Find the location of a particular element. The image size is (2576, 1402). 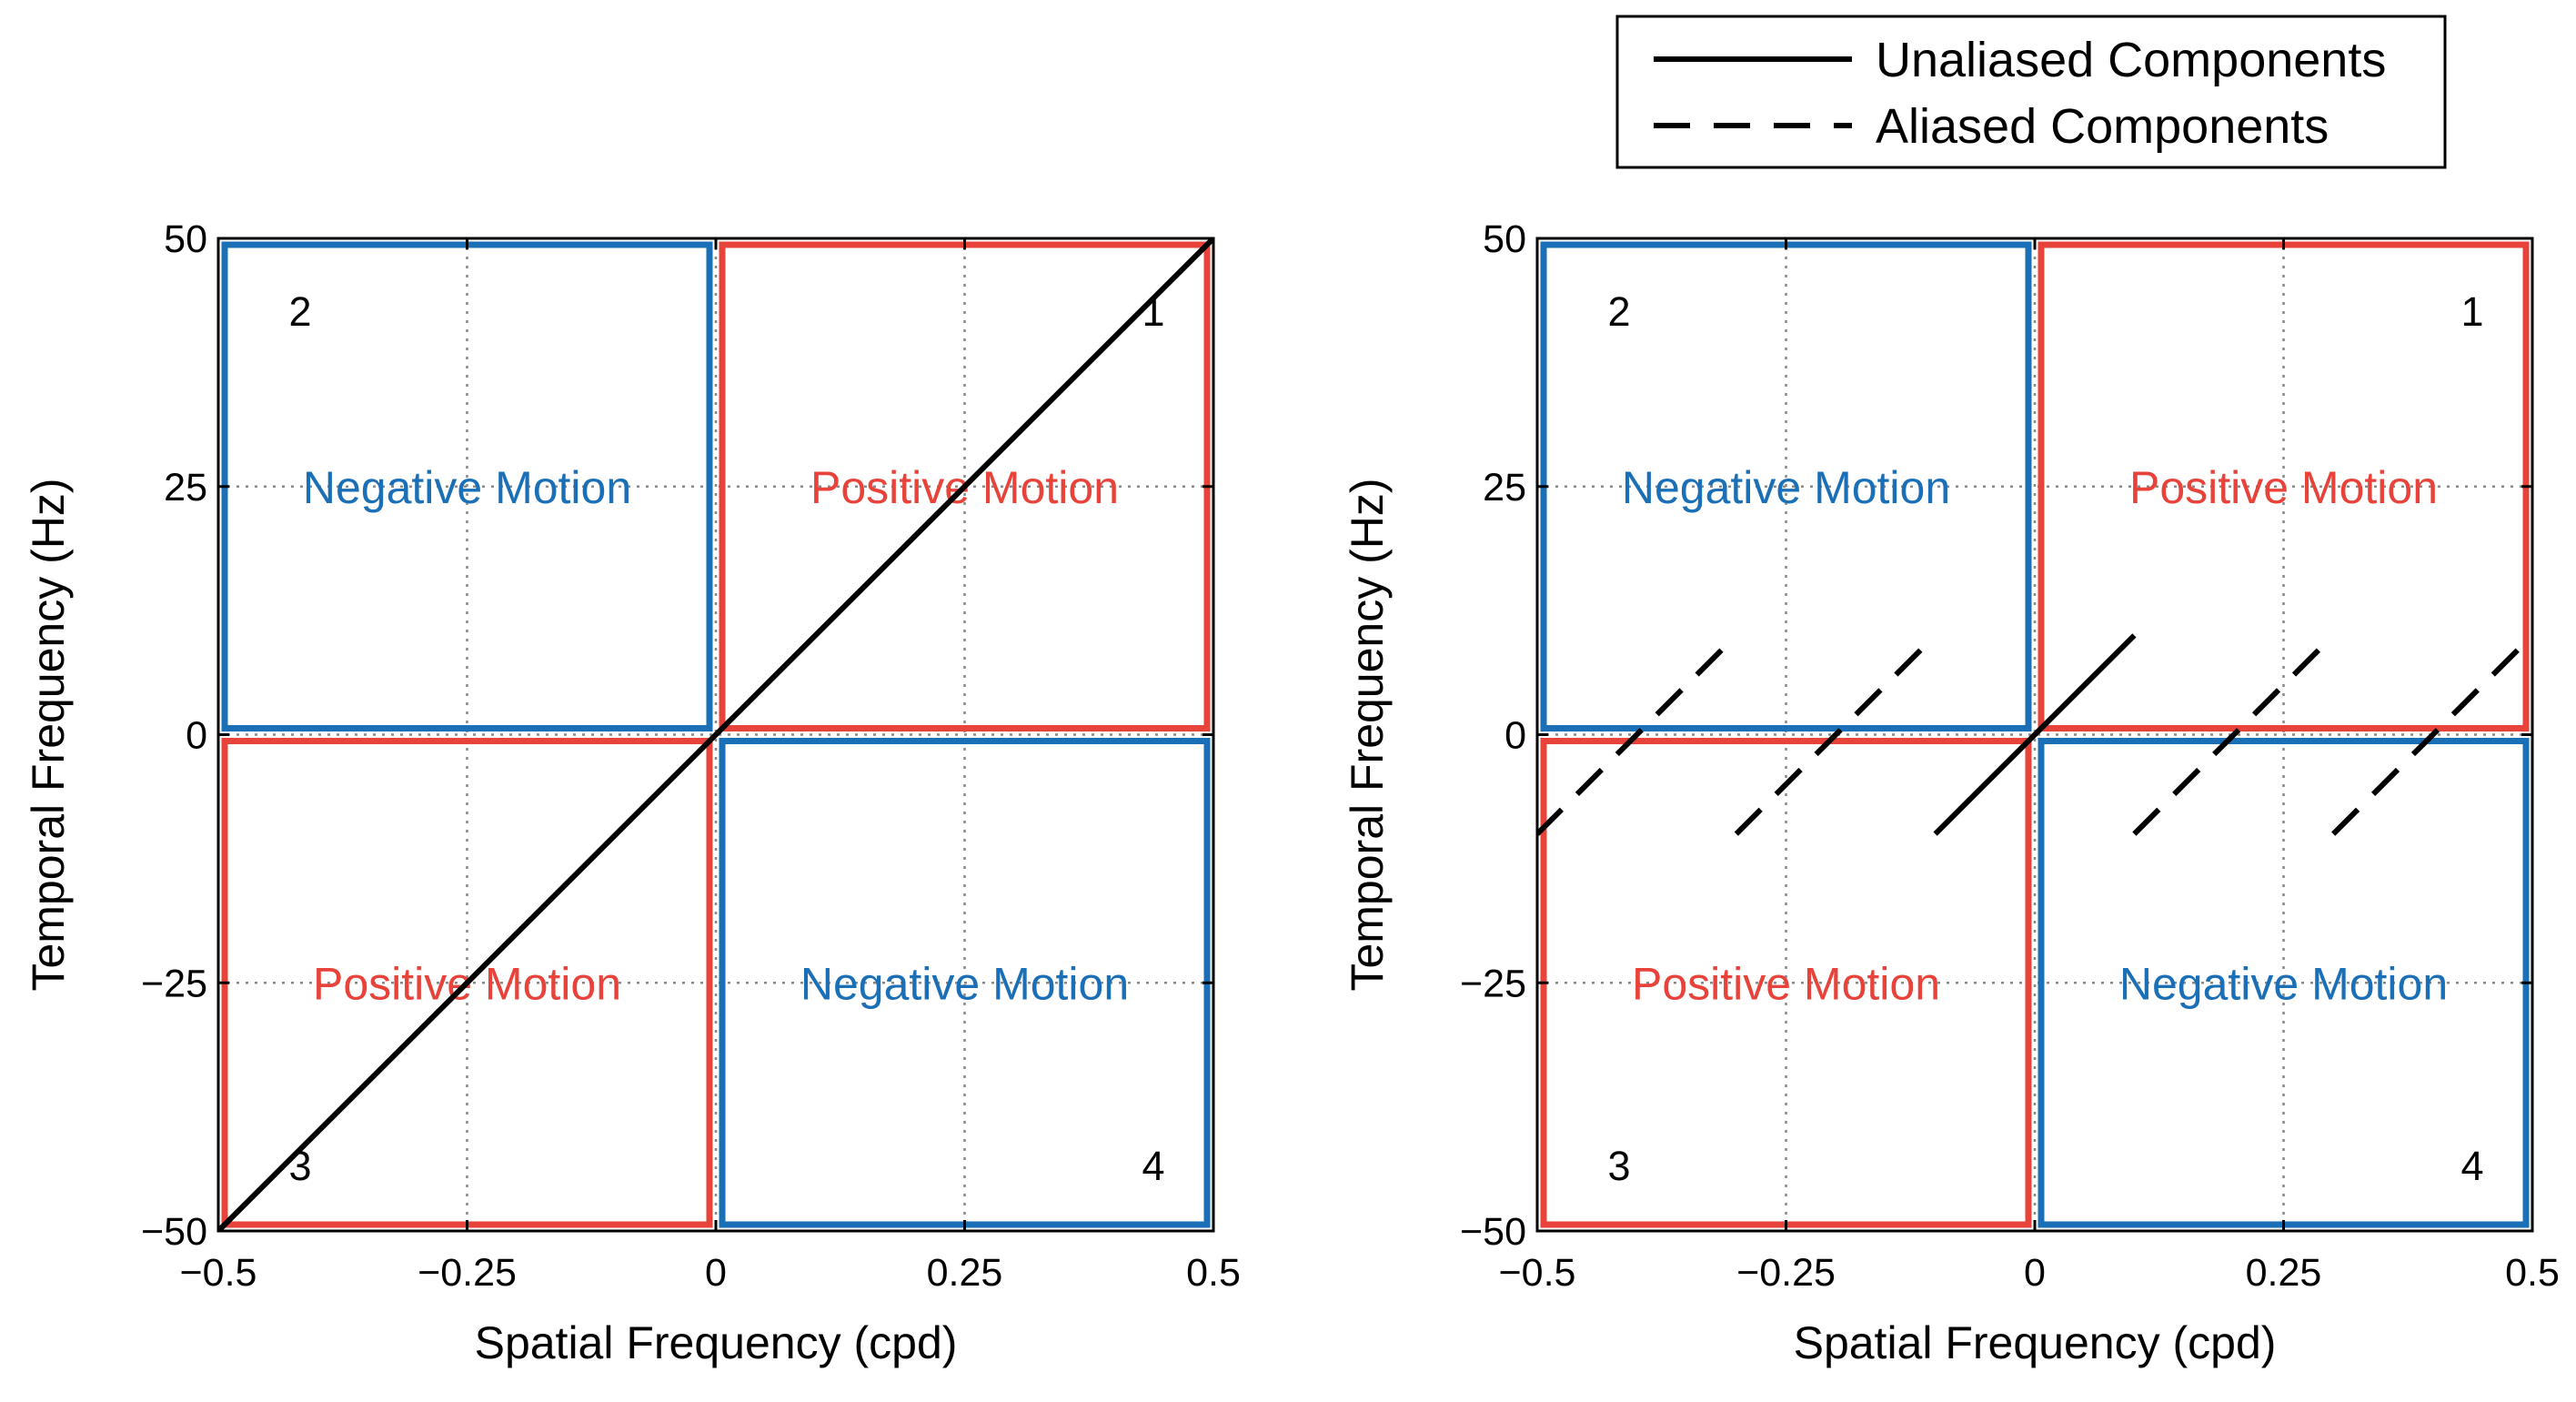

right-series-group is located at coordinates (2034, 734).